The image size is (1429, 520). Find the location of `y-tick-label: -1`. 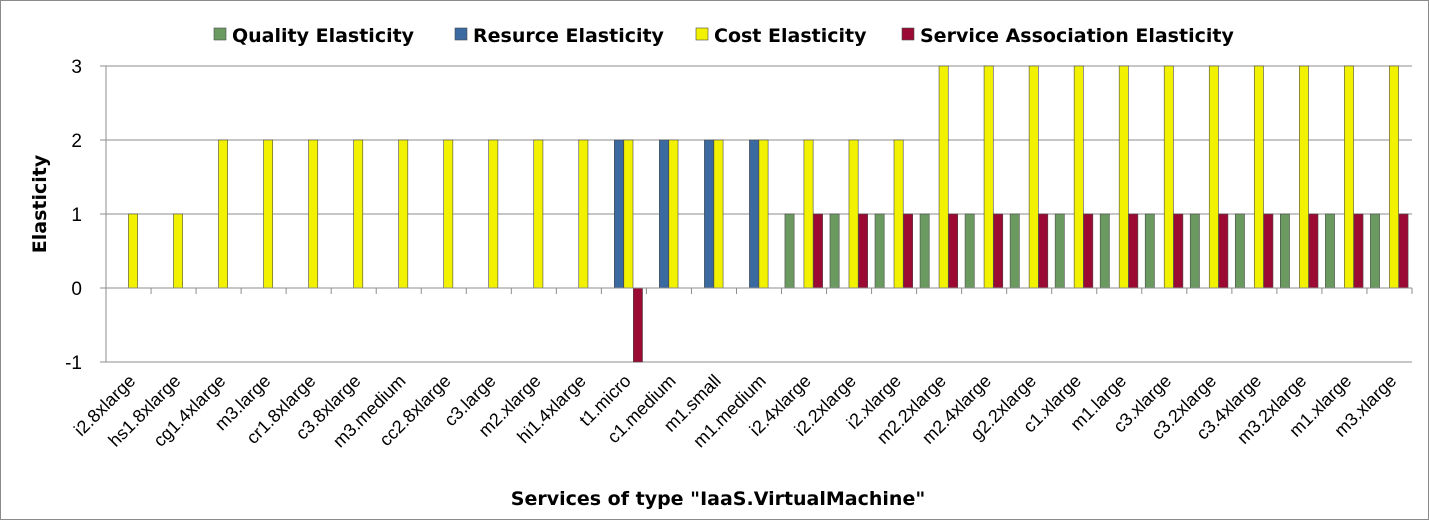

y-tick-label: -1 is located at coordinates (73, 363).